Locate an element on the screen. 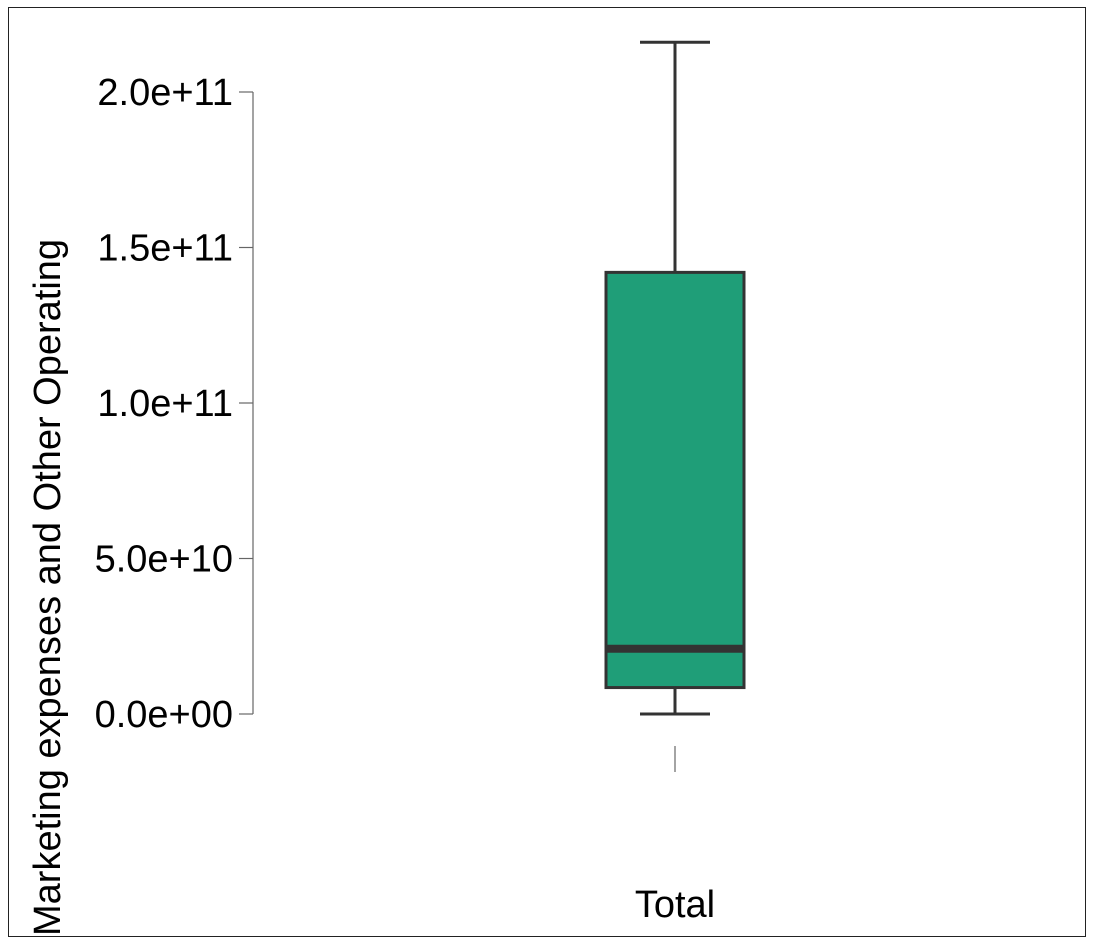 The width and height of the screenshot is (1094, 944). y-tick-label: 1.5e+11 is located at coordinates (165, 249).